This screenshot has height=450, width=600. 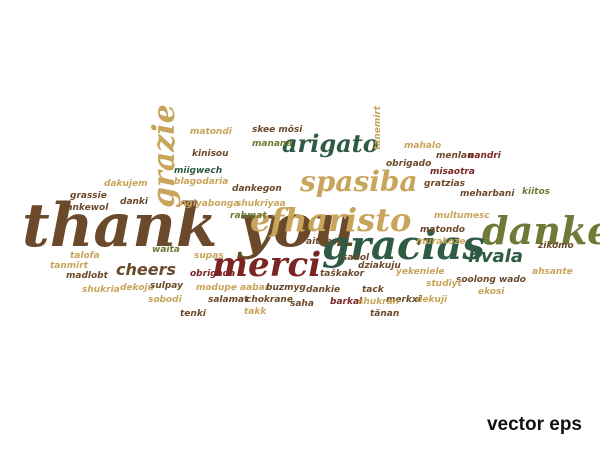 I want to click on word-25: grassie, so click(x=88, y=196).